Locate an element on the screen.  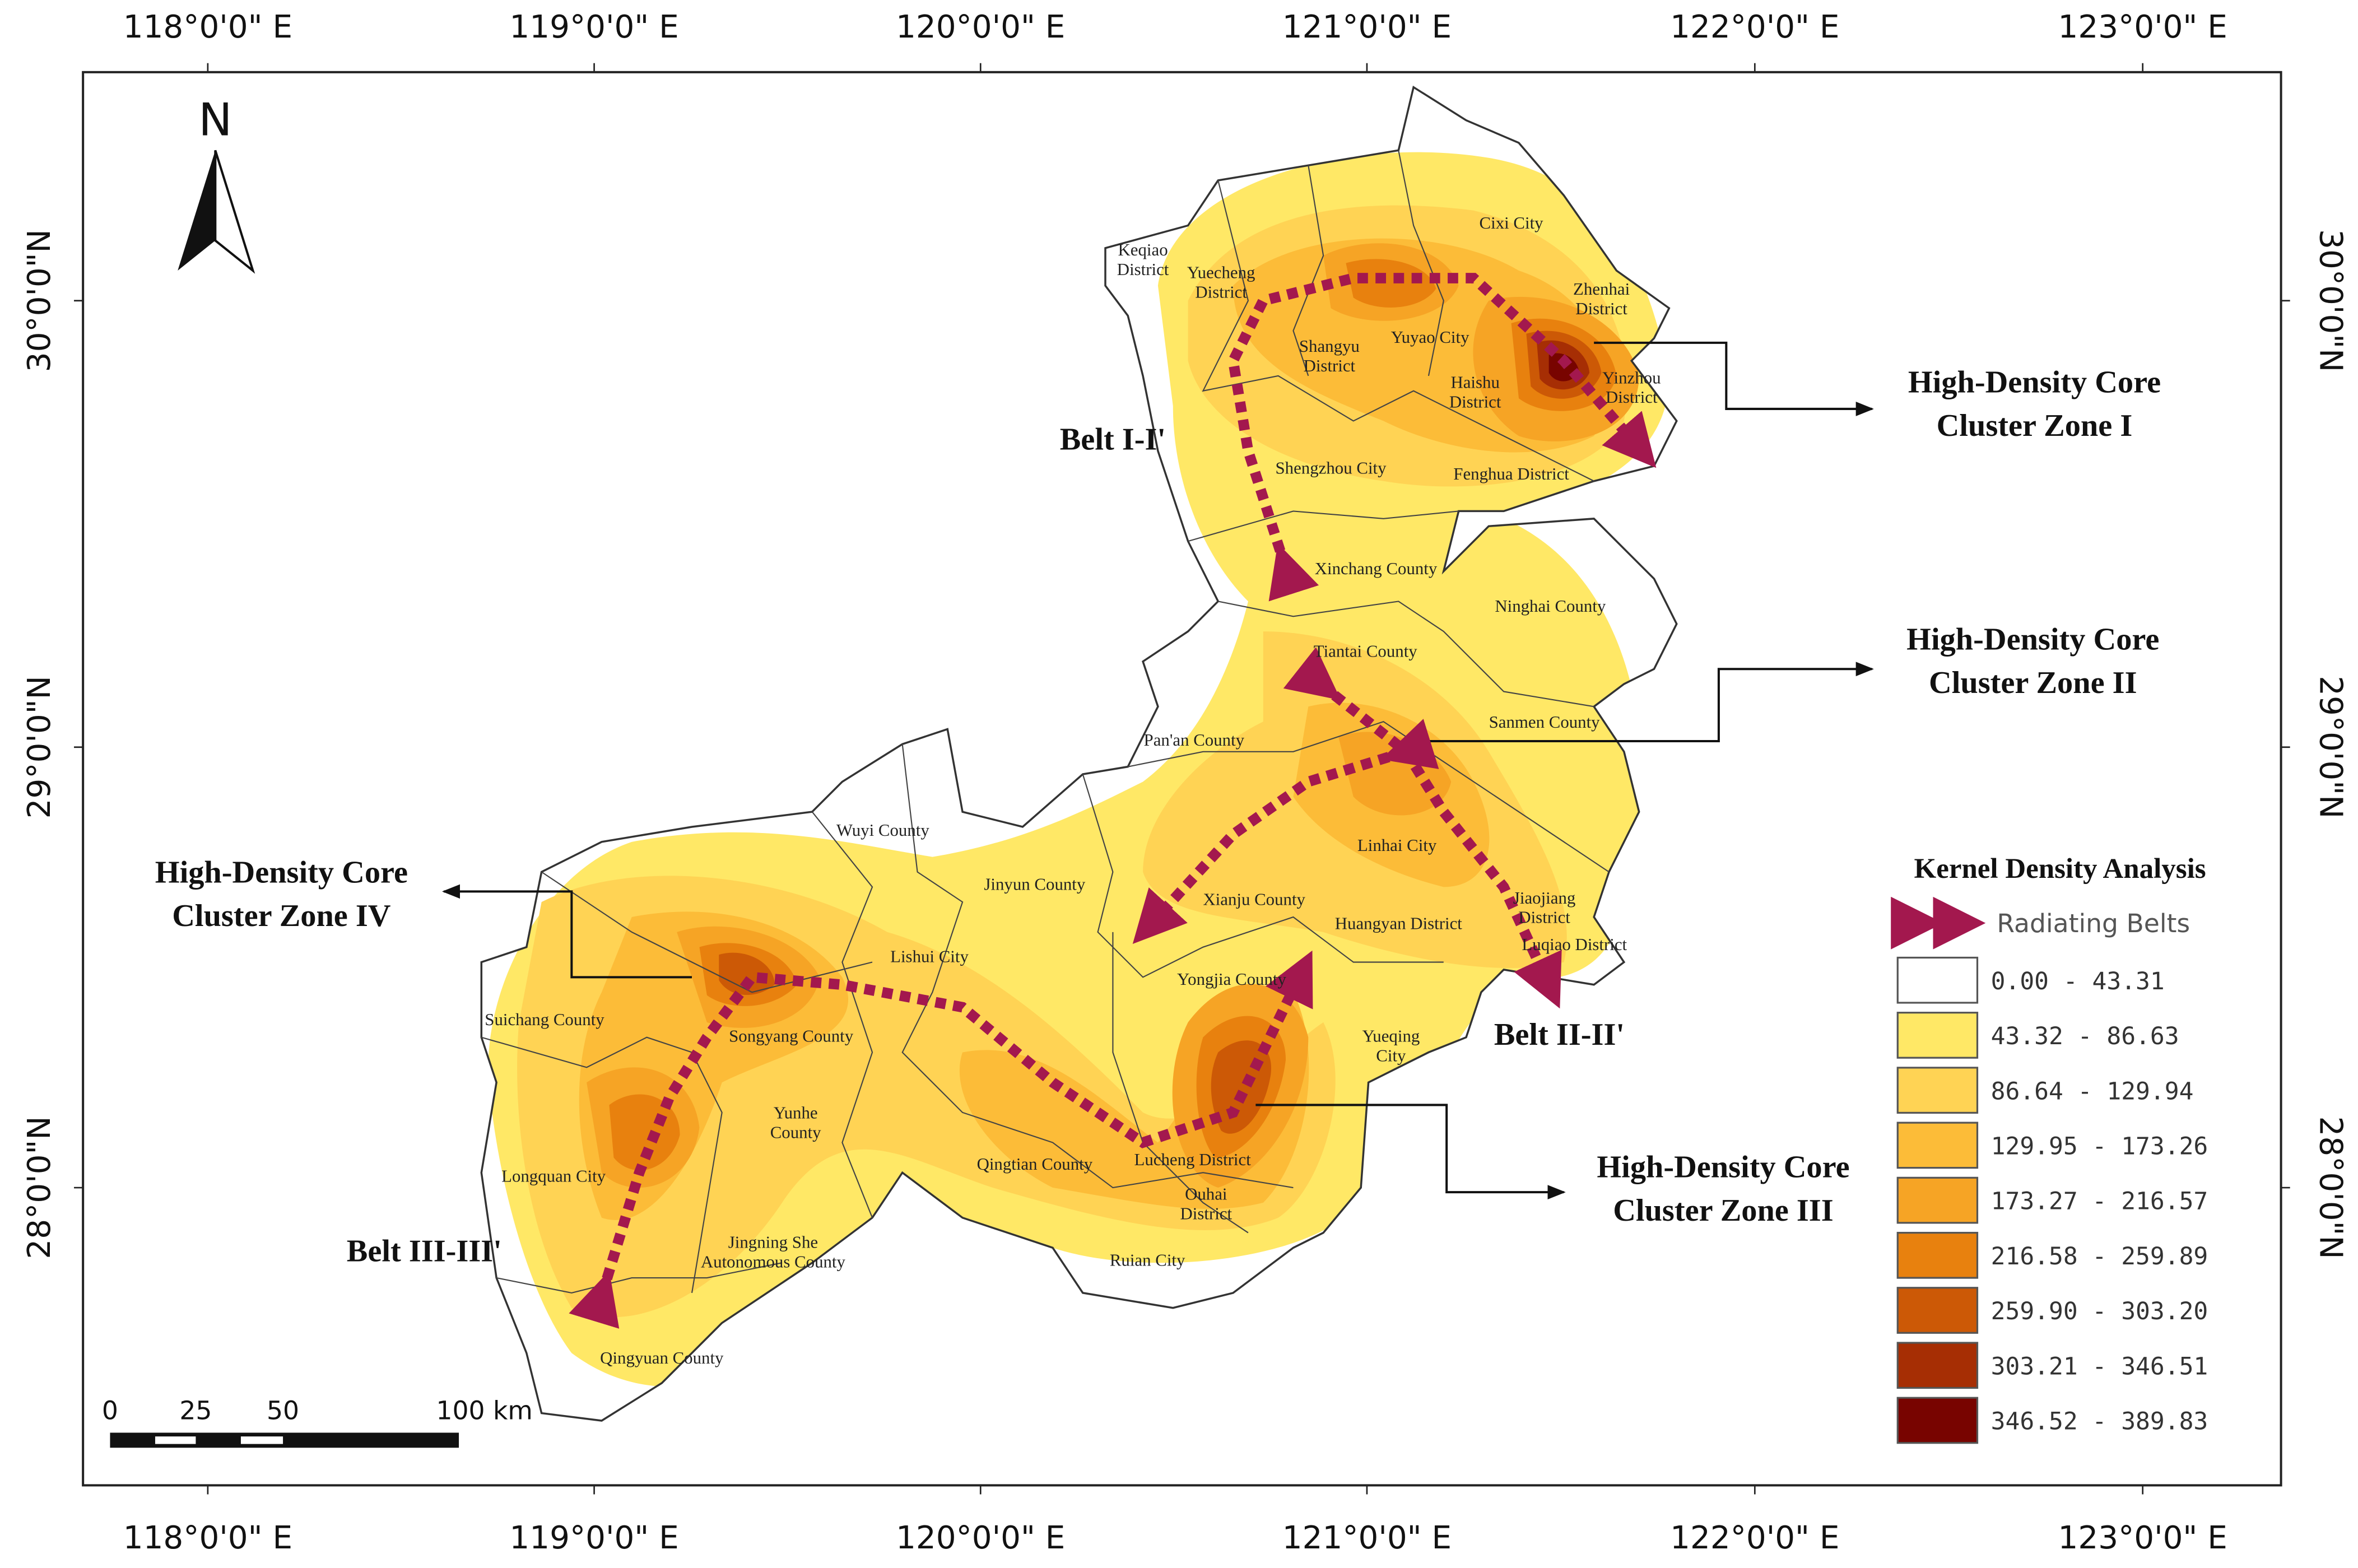
county-label: Wuyi County is located at coordinates (882, 831).